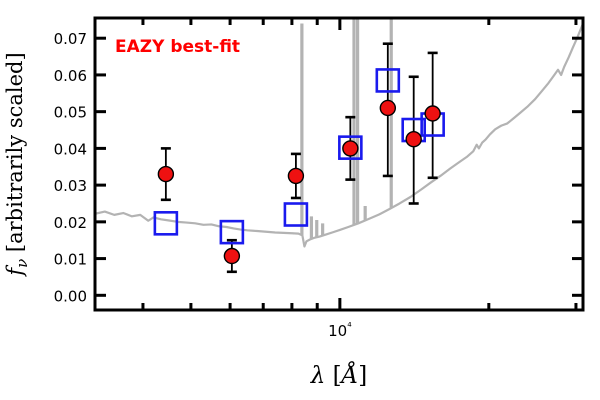 The height and width of the screenshot is (400, 600). What do you see at coordinates (70, 39) in the screenshot?
I see `y-tick-label: 0.07` at bounding box center [70, 39].